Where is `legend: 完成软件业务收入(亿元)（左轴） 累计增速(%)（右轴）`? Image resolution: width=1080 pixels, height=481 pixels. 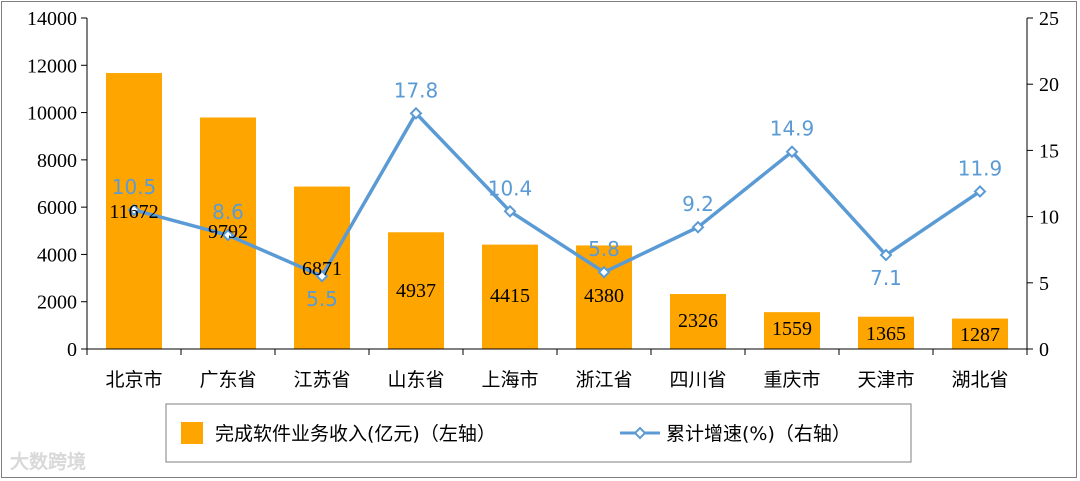
legend: 完成软件业务收入(亿元)（左轴） 累计增速(%)（右轴） is located at coordinates (538, 433).